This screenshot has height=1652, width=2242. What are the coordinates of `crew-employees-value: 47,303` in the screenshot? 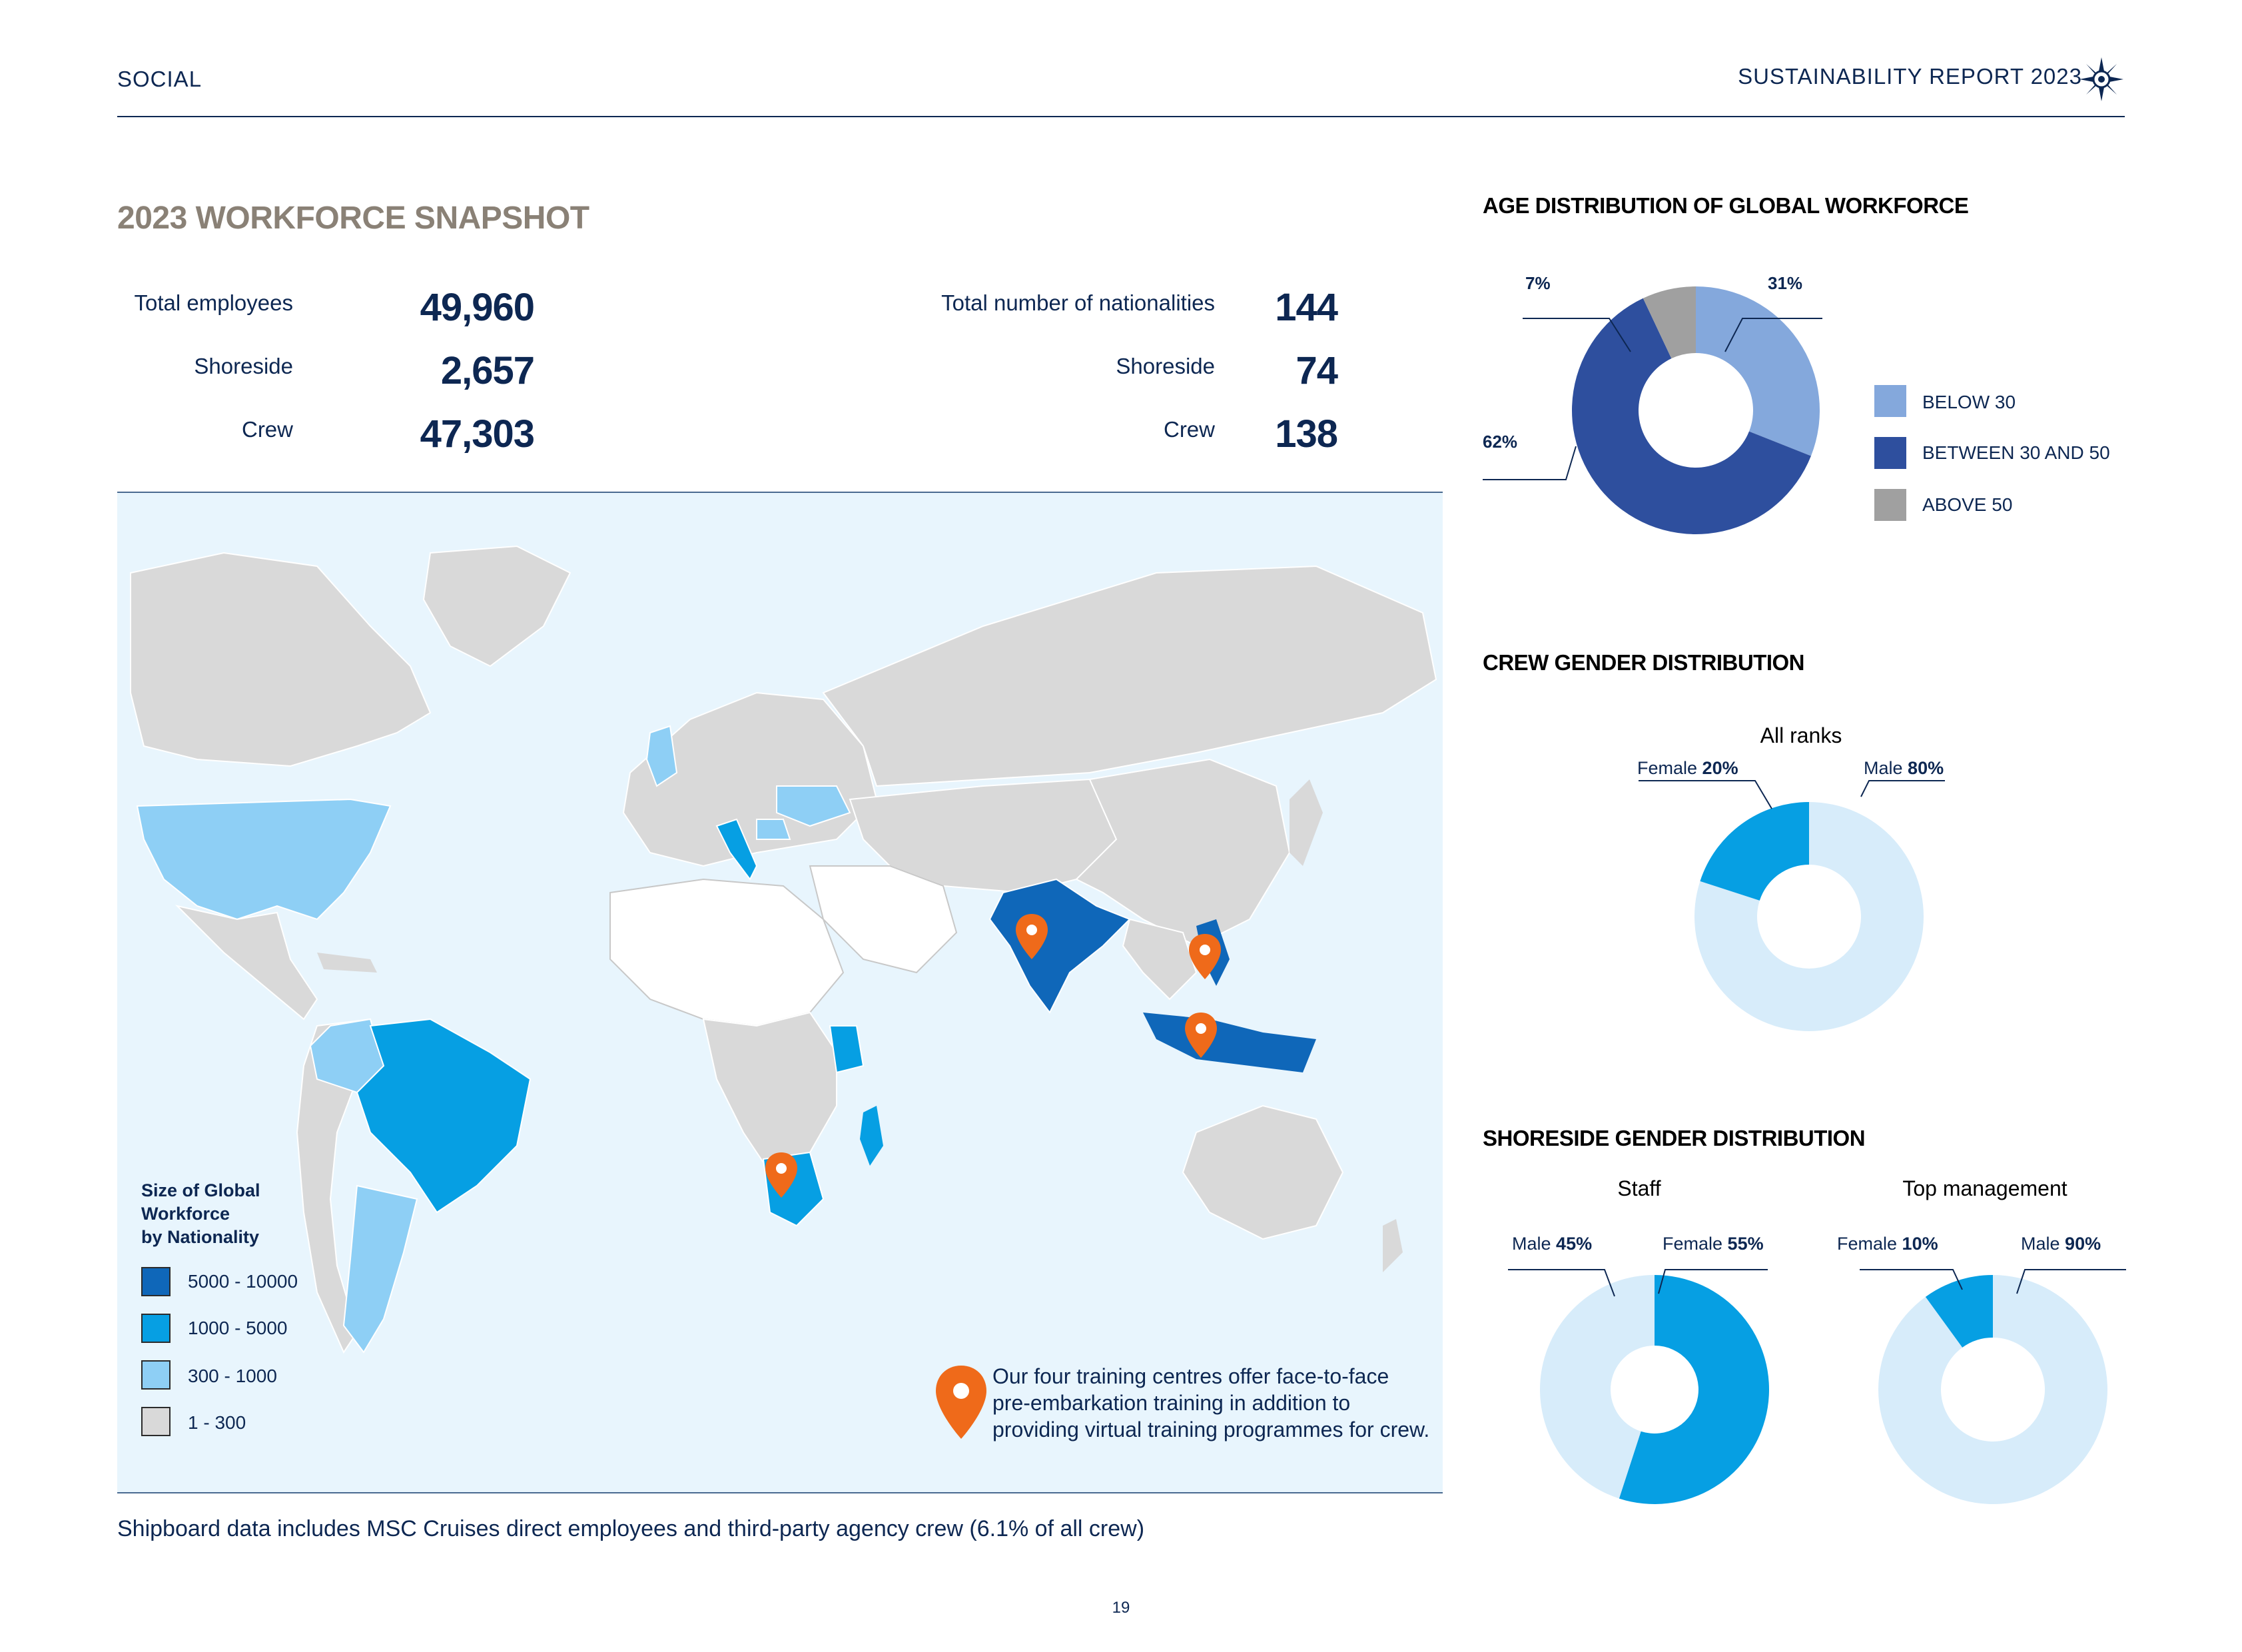 It's located at (477, 434).